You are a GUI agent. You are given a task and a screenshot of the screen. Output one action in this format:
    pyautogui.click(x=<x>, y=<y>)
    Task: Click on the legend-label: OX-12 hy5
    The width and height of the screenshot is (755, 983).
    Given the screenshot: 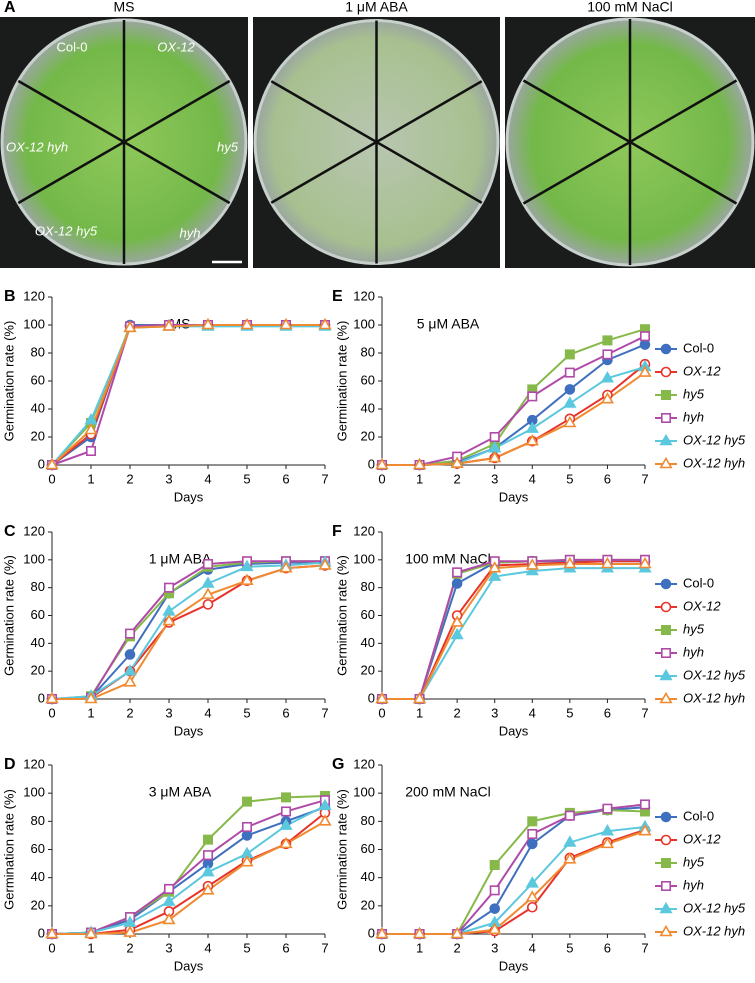 What is the action you would take?
    pyautogui.click(x=714, y=674)
    